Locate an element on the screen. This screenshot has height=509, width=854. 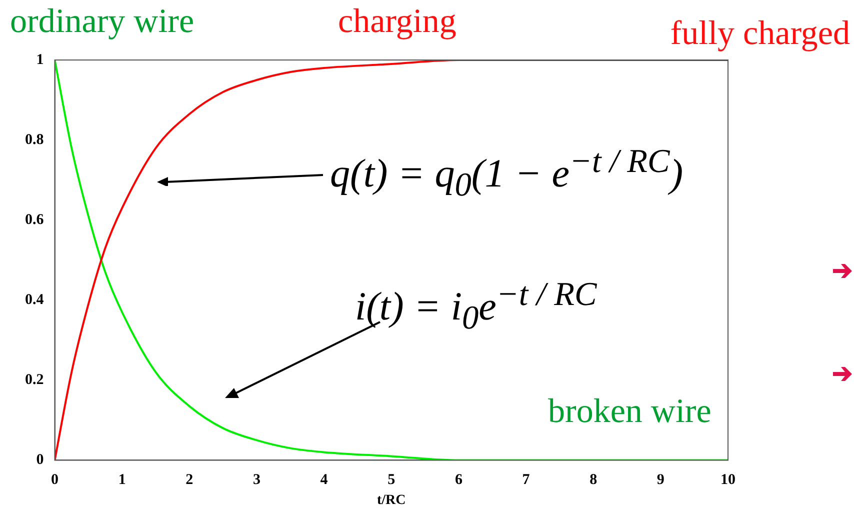
y-tick-label: 0.6 is located at coordinates (34, 220).